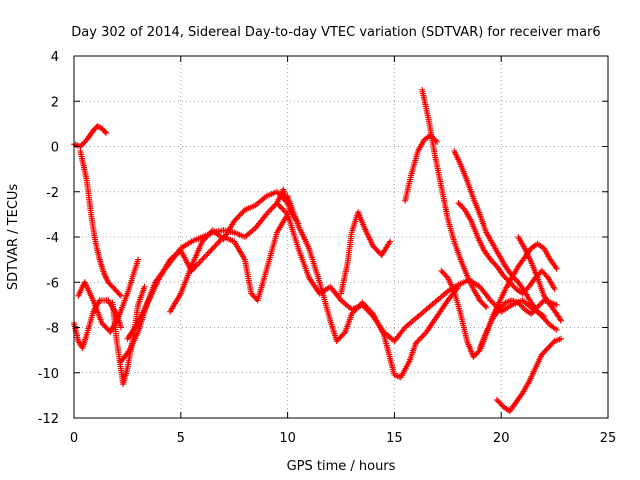 This screenshot has height=480, width=640. I want to click on series-sat-p, so click(506, 248).